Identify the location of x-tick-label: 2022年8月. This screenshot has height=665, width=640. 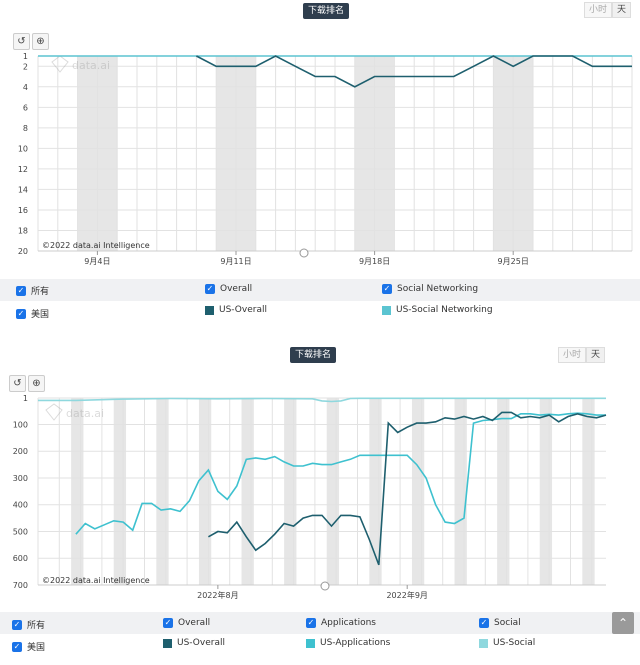
(217, 595).